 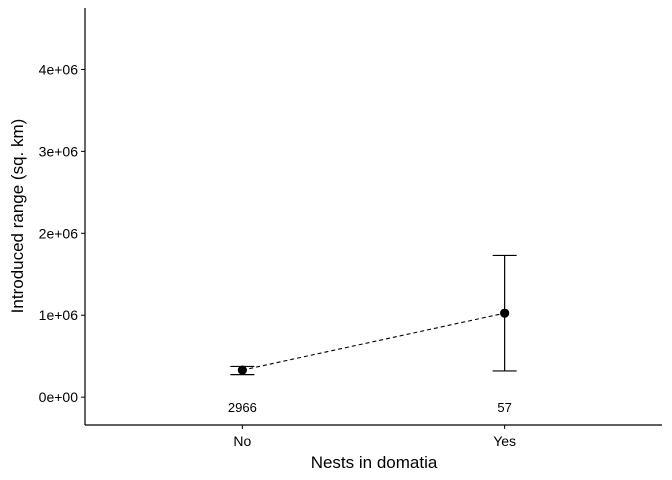 What do you see at coordinates (59, 233) in the screenshot?
I see `y-tick-label: 2e+06` at bounding box center [59, 233].